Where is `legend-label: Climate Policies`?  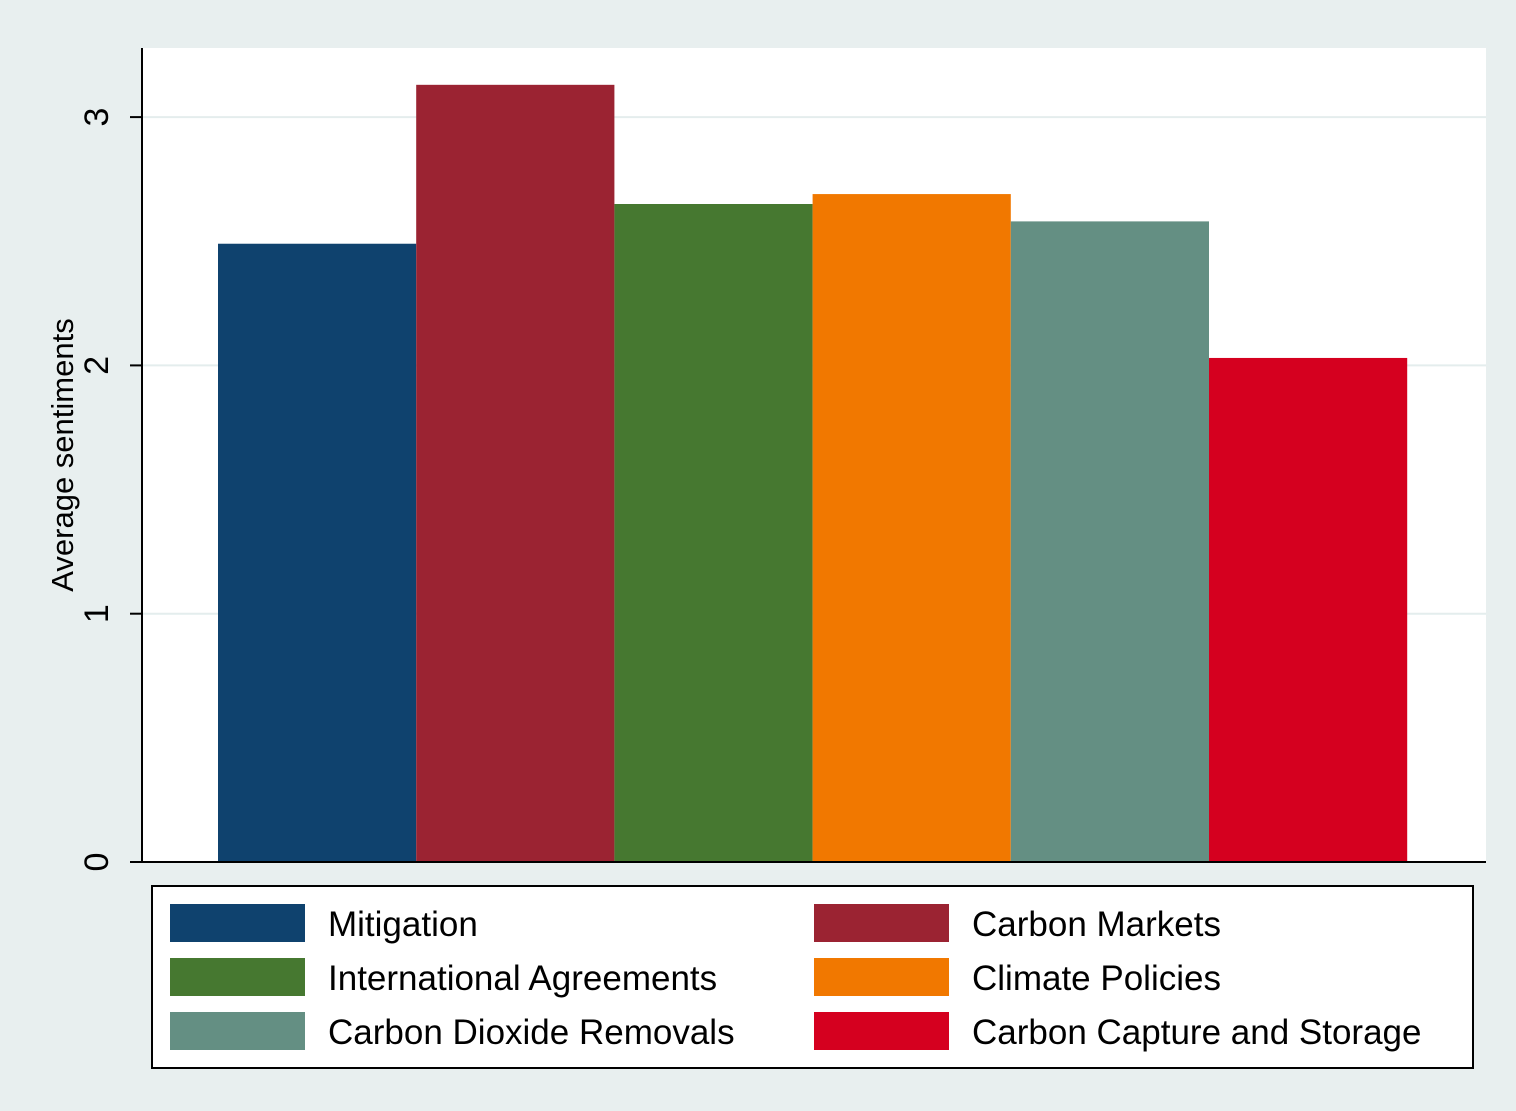
legend-label: Climate Policies is located at coordinates (1096, 978).